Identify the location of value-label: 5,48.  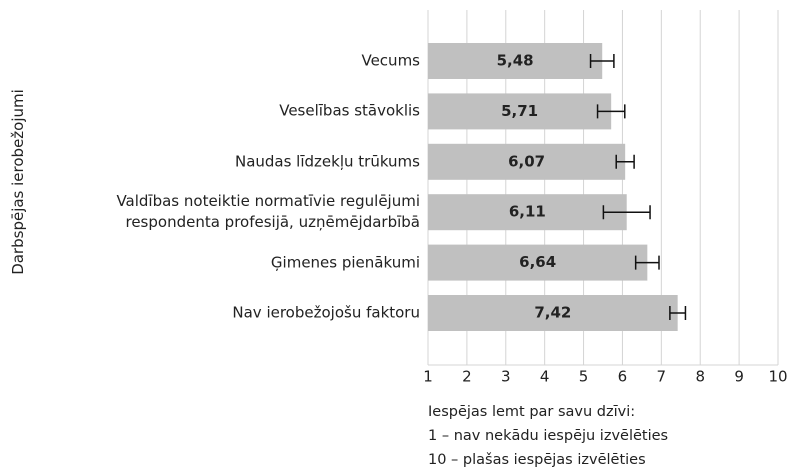
(515, 61).